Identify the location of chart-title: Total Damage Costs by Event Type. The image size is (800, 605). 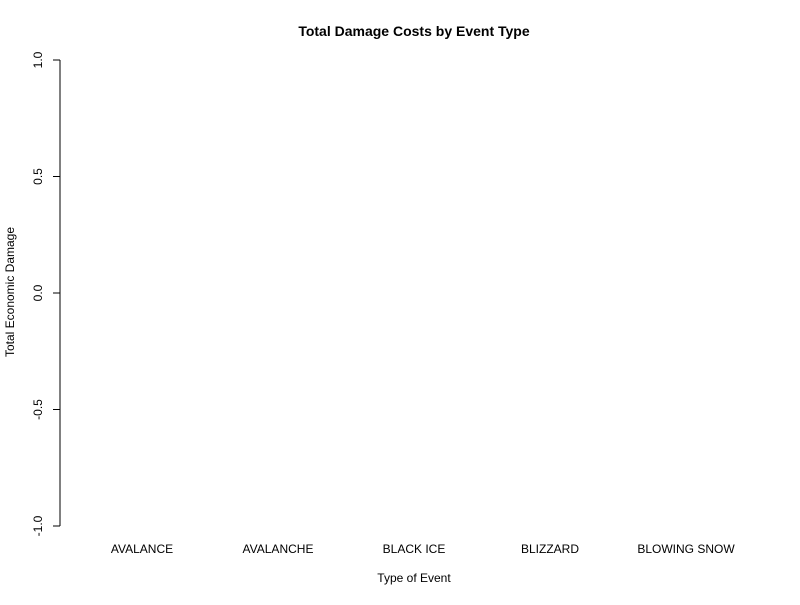
(414, 31).